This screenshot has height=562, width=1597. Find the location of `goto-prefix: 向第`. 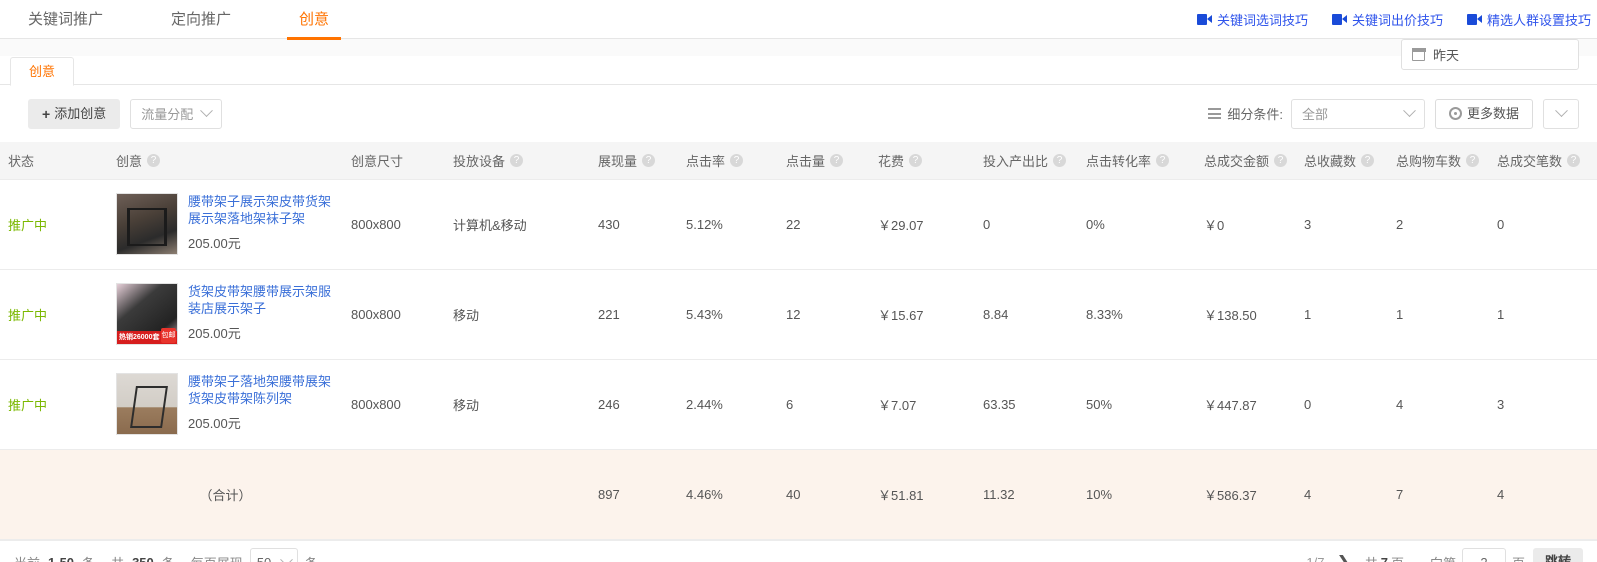

goto-prefix: 向第 is located at coordinates (1443, 557).